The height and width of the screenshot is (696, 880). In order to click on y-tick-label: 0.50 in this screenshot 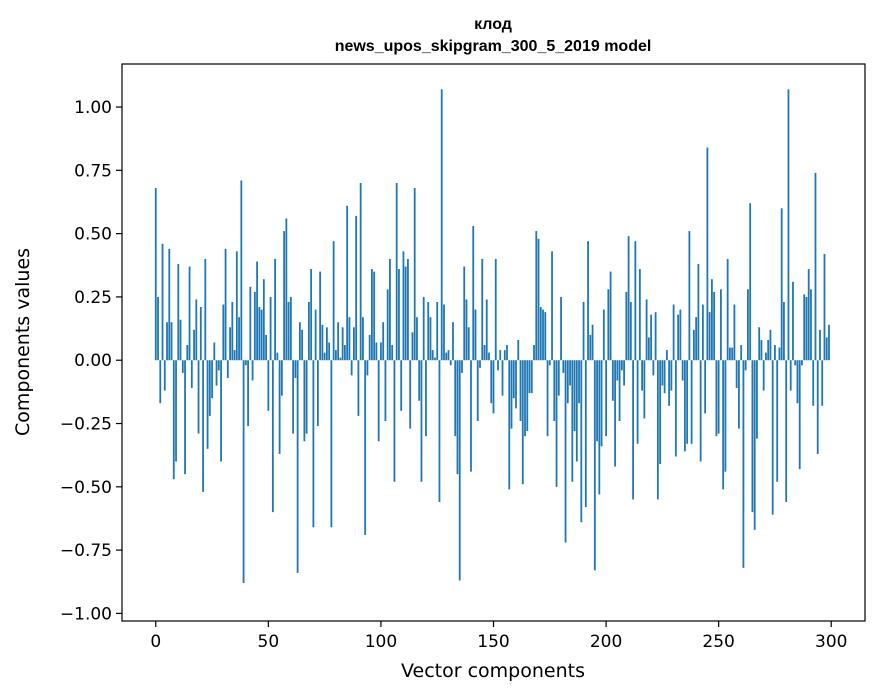, I will do `click(93, 235)`.